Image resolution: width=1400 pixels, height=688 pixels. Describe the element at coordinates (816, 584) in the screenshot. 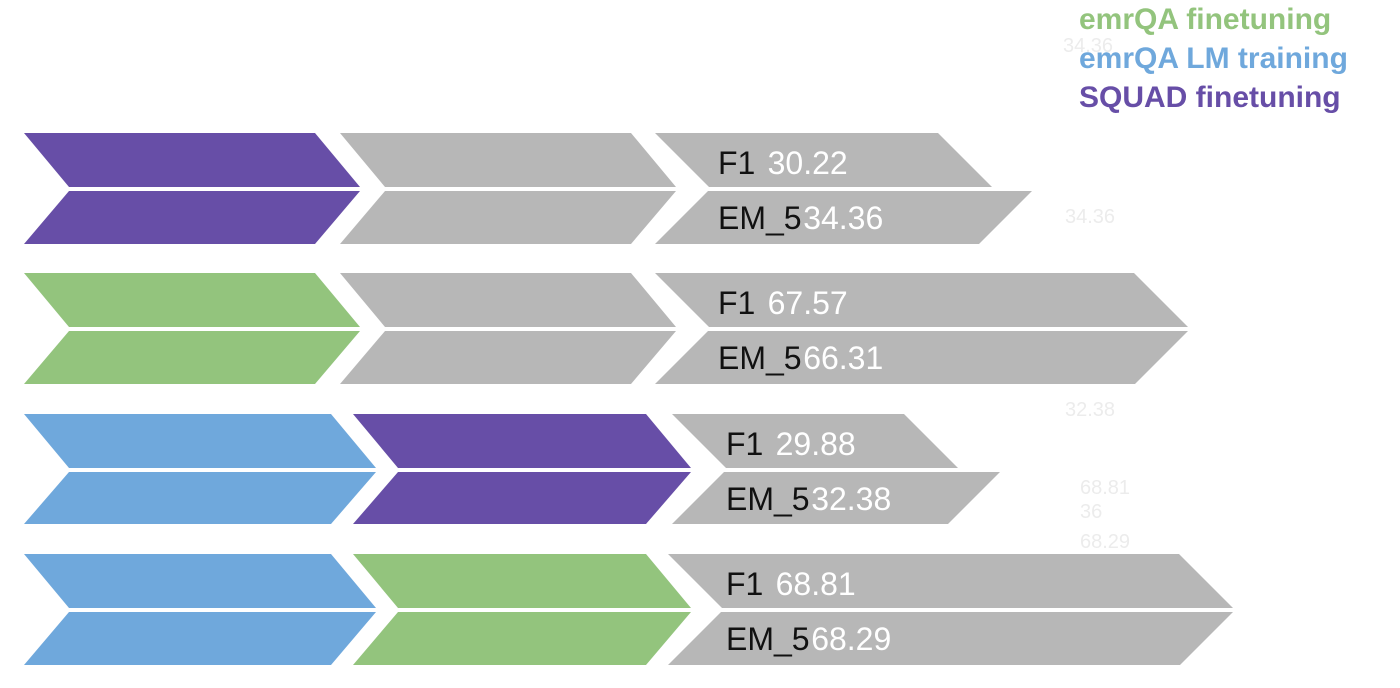

I see `f1-value: 68.81` at that location.